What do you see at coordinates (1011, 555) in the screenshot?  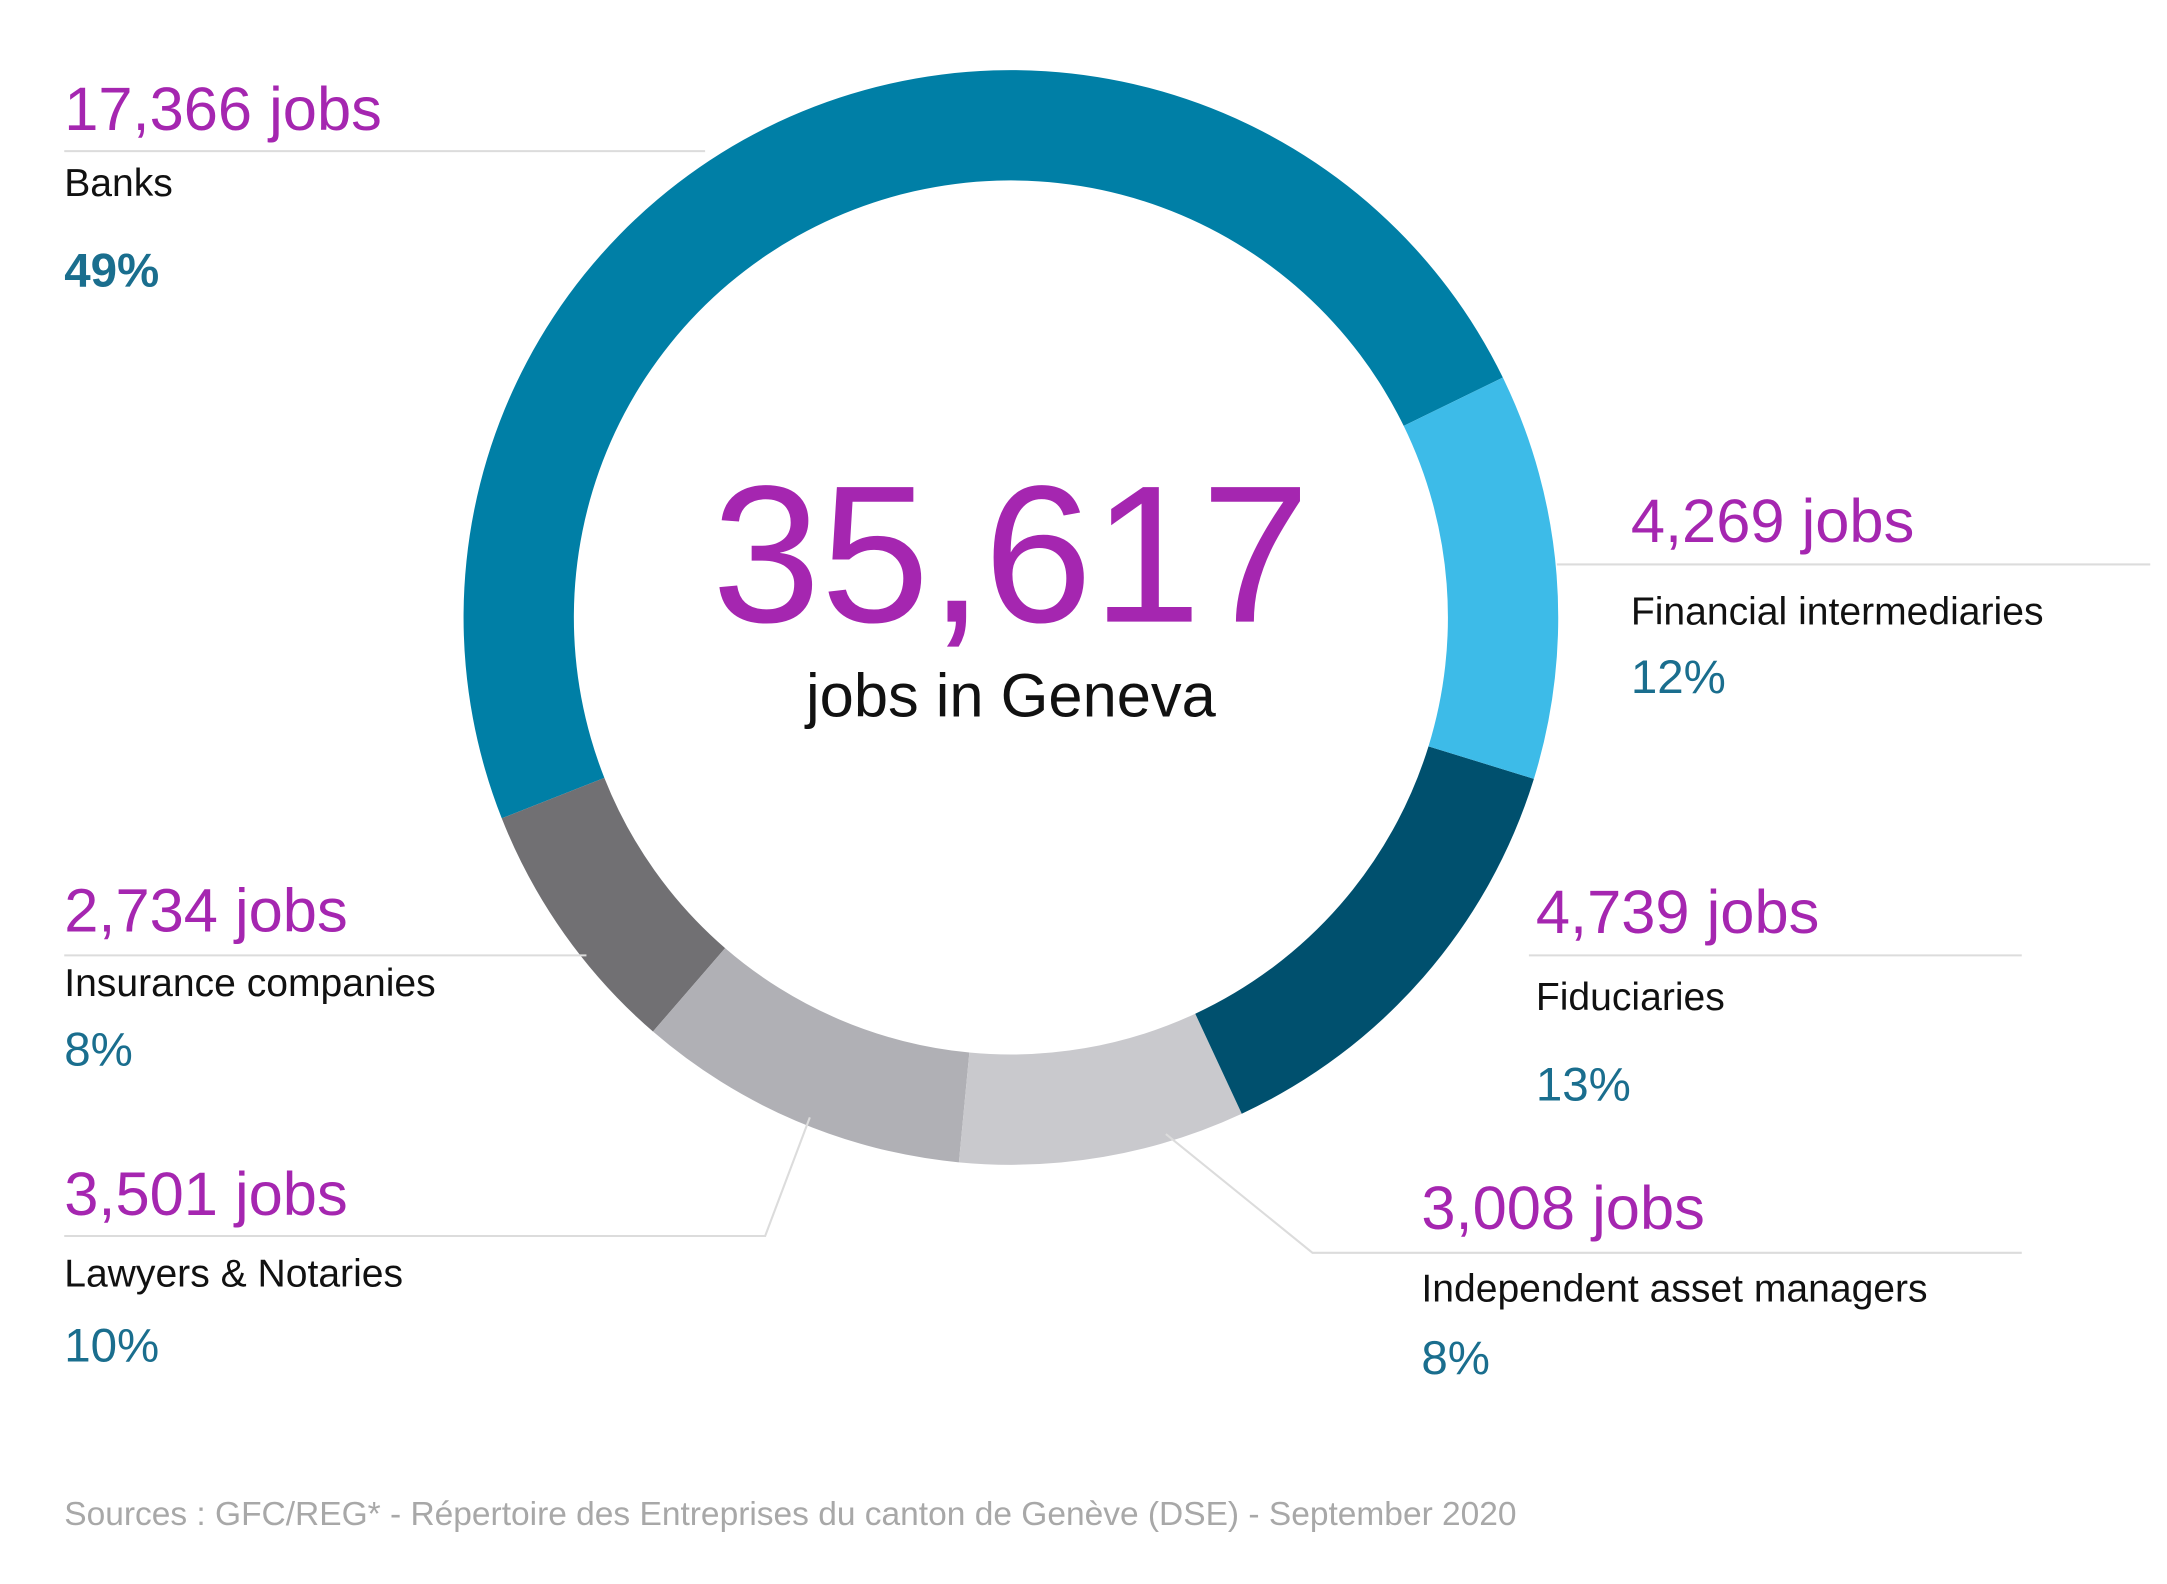 I see `center-total: 35,617` at bounding box center [1011, 555].